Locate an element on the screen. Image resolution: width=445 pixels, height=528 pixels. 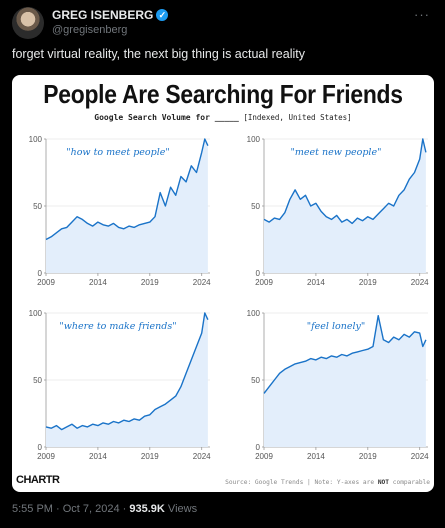
author-handle: @gregisenberg is located at coordinates (90, 30).